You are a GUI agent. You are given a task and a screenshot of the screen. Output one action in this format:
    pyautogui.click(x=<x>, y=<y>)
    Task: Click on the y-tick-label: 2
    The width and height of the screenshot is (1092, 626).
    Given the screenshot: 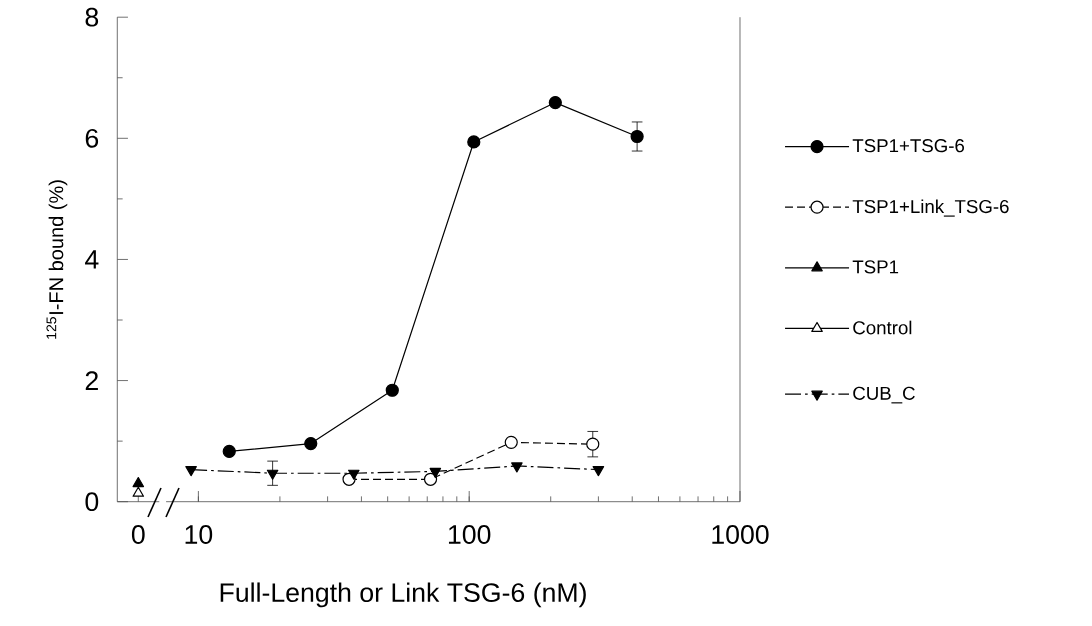 What is the action you would take?
    pyautogui.click(x=91, y=380)
    